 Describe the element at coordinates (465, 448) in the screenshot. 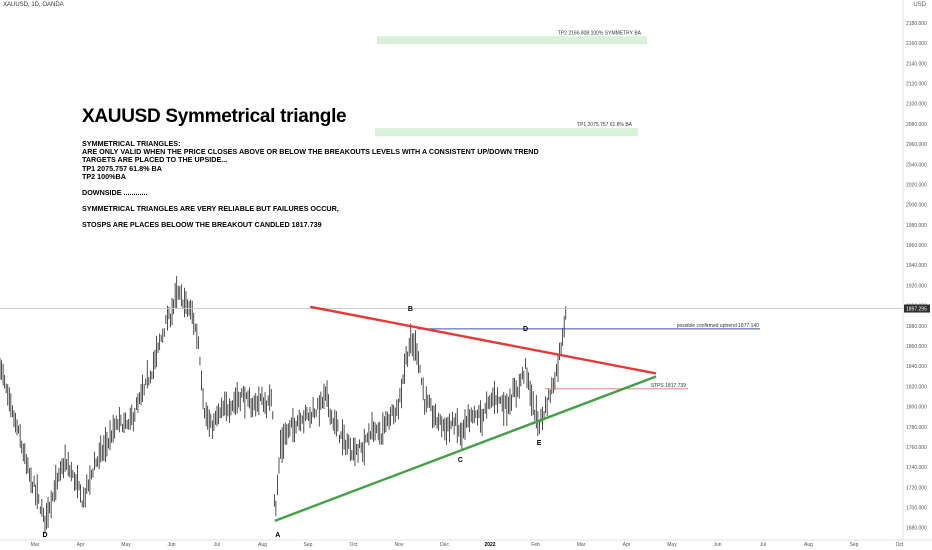

I see `support-trendline` at that location.